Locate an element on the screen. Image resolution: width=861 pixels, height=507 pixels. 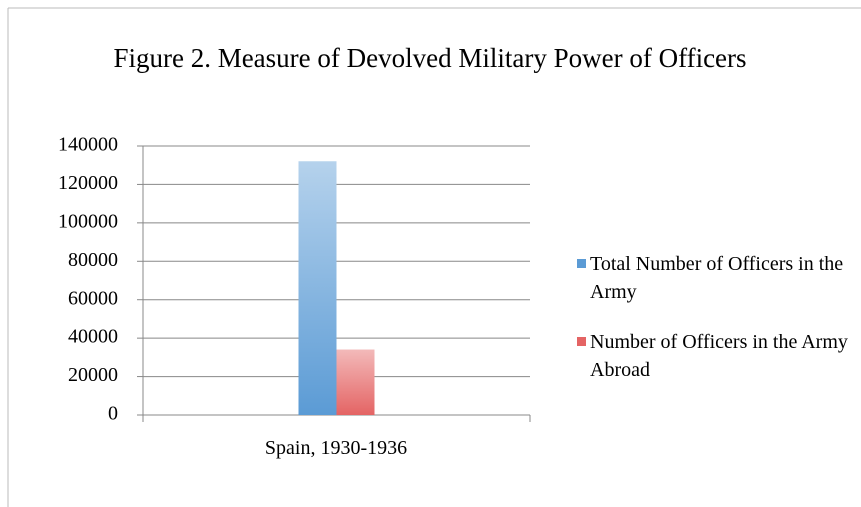
y-tick-label: 80000 is located at coordinates (93, 260).